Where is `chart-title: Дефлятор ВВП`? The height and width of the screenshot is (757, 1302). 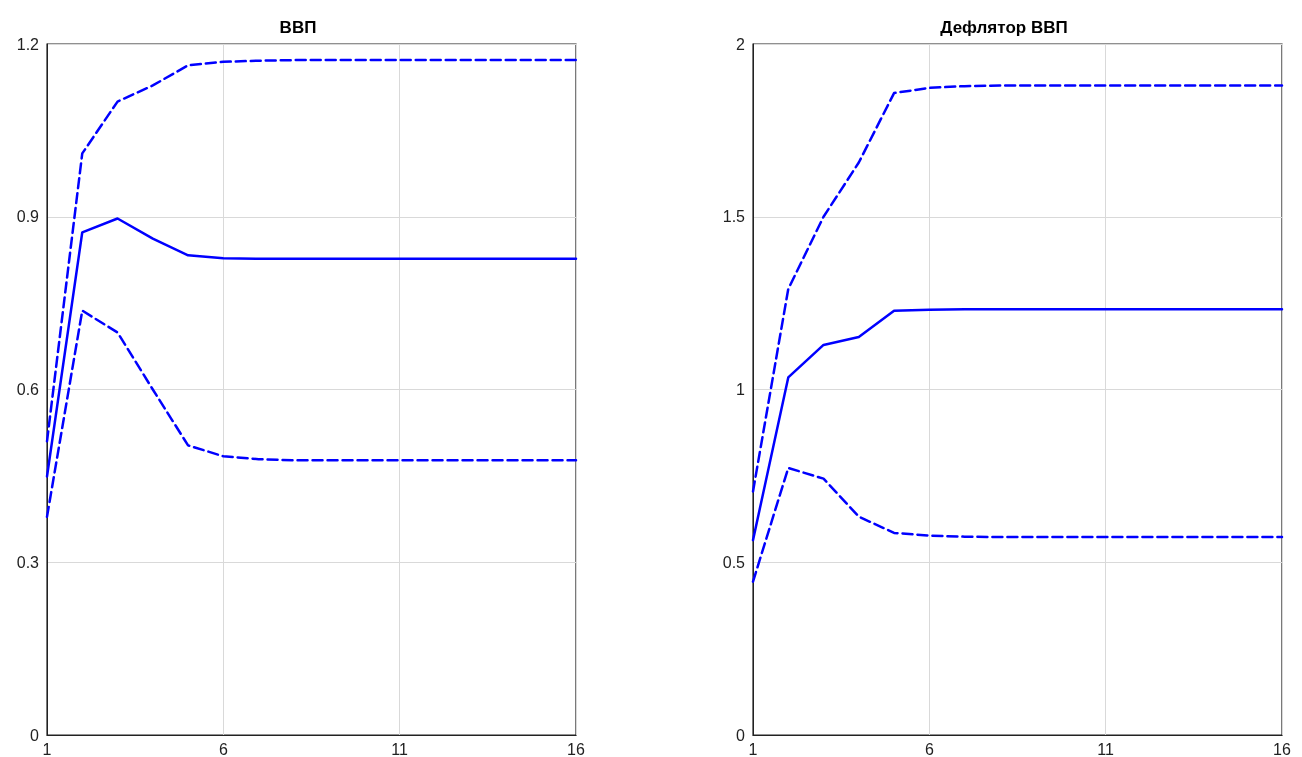
chart-title: Дефлятор ВВП is located at coordinates (1004, 27).